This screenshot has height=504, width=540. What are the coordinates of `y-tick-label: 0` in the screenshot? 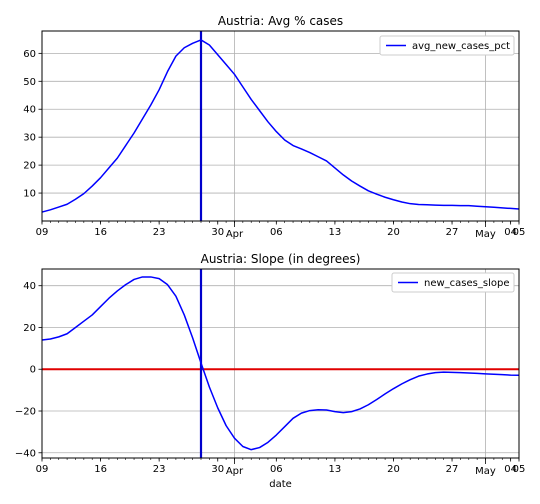 It's located at (33, 370).